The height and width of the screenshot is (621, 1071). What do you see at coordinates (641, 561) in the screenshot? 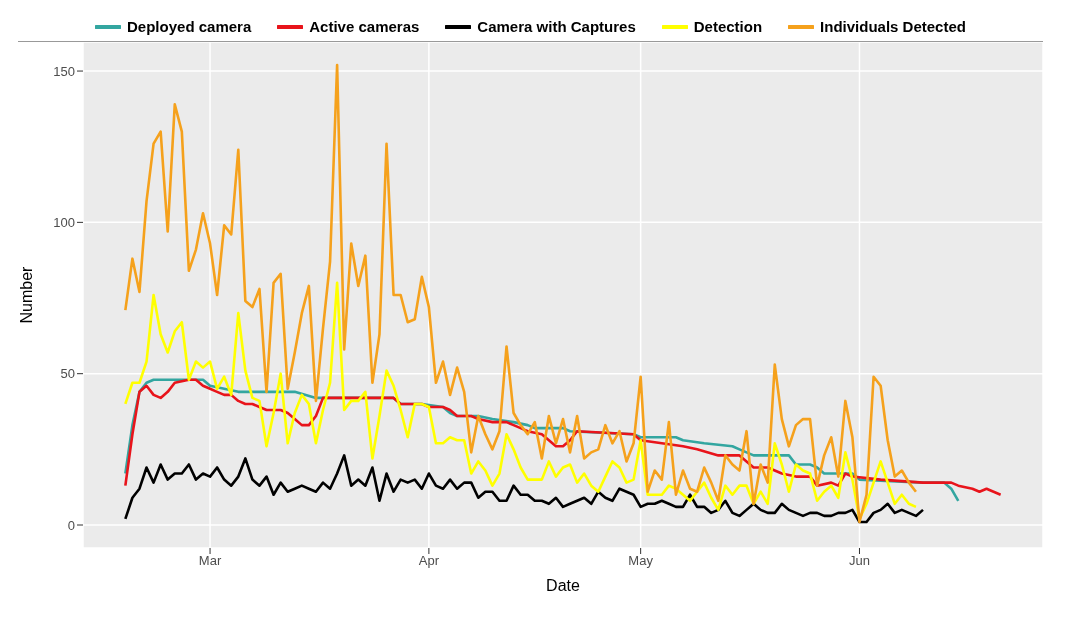
I see `x-tick-label: May` at bounding box center [641, 561].